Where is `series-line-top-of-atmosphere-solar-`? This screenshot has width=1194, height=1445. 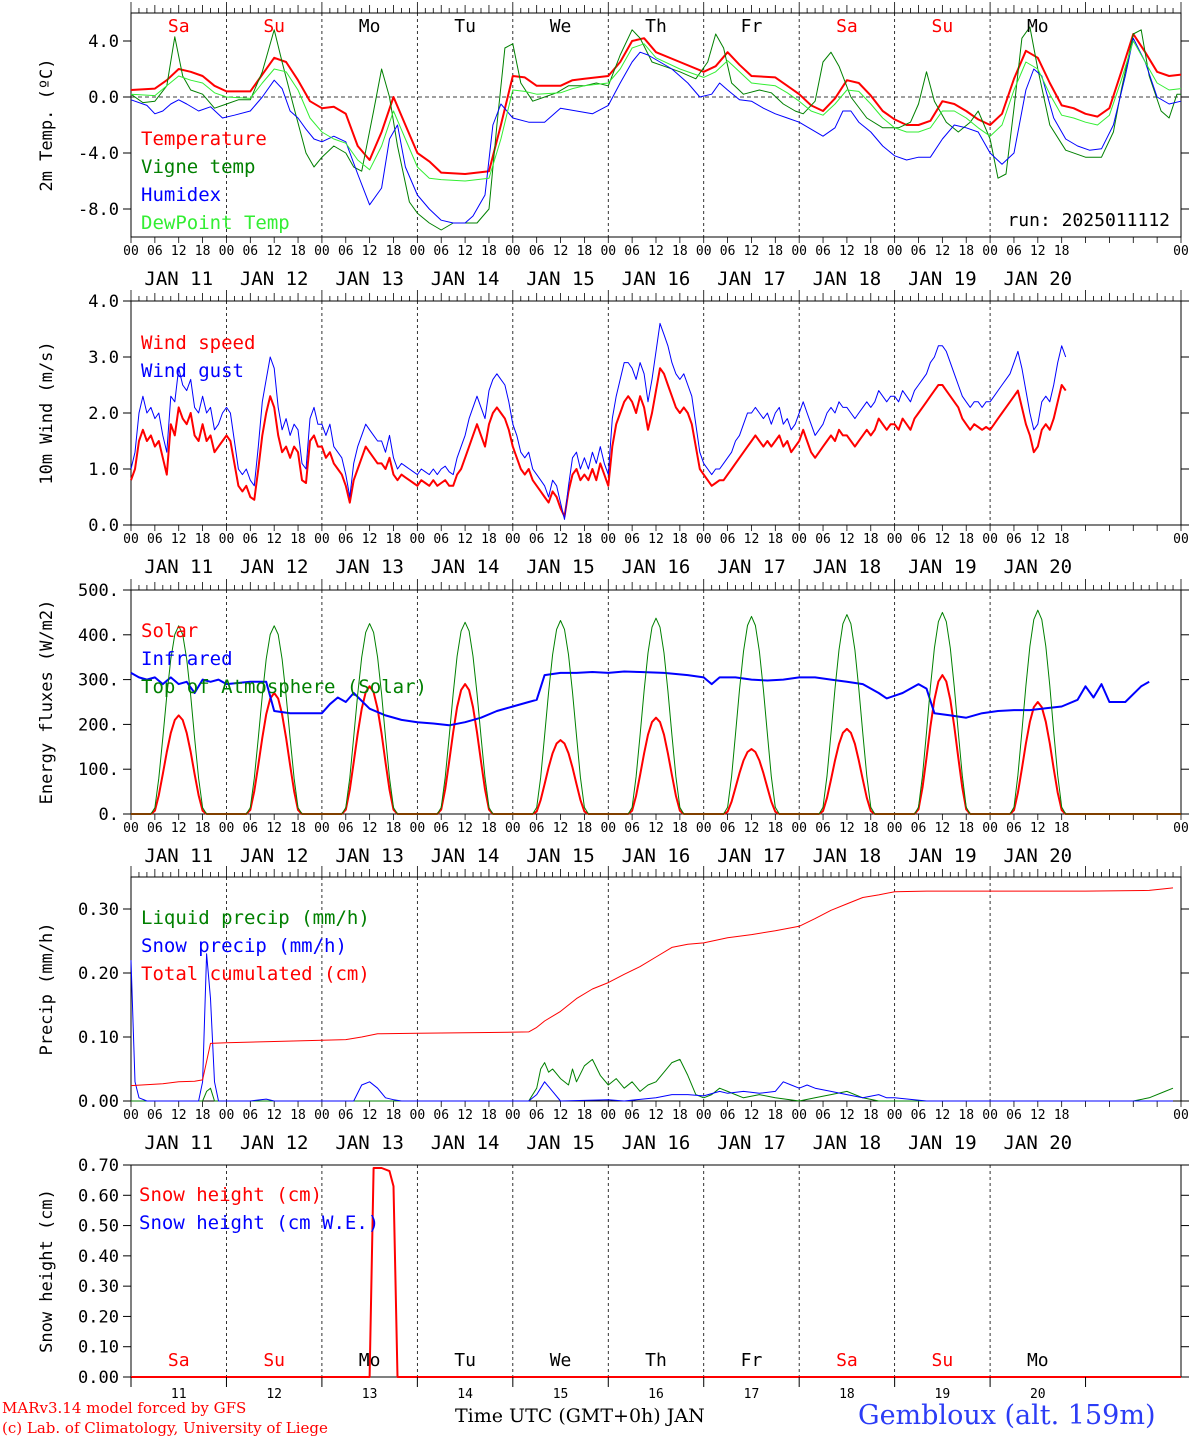
series-line-top-of-atmosphere-solar- is located at coordinates (656, 712).